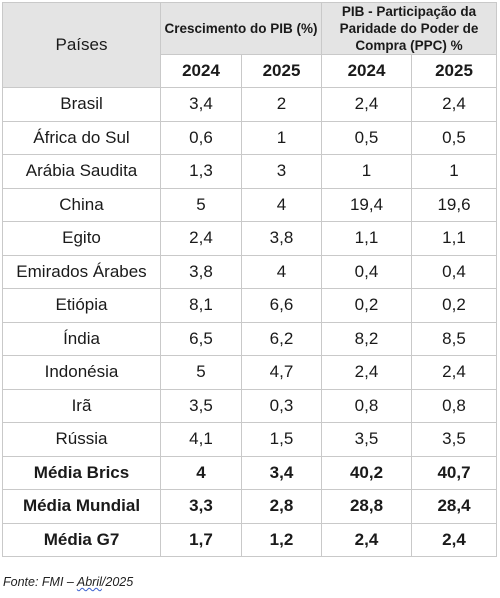 Image resolution: width=500 pixels, height=598 pixels. Describe the element at coordinates (454, 204) in the screenshot. I see `ppp-2025-cell: 19,6` at that location.